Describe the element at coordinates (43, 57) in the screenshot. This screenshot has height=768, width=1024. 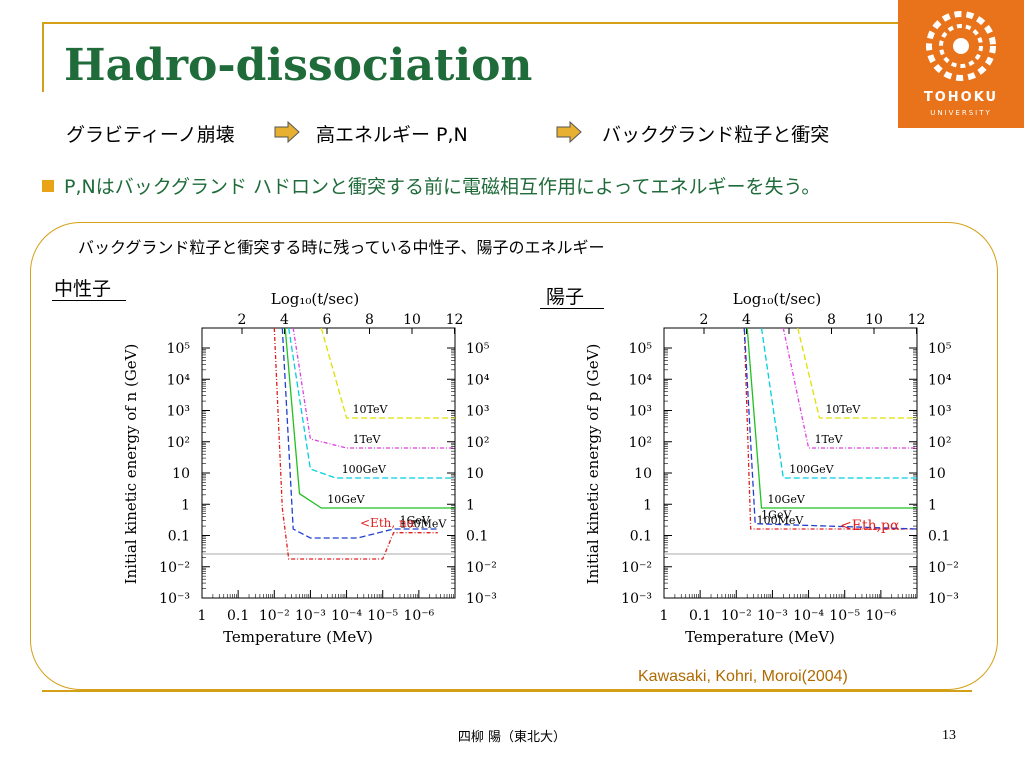
I see `title-left-rule` at that location.